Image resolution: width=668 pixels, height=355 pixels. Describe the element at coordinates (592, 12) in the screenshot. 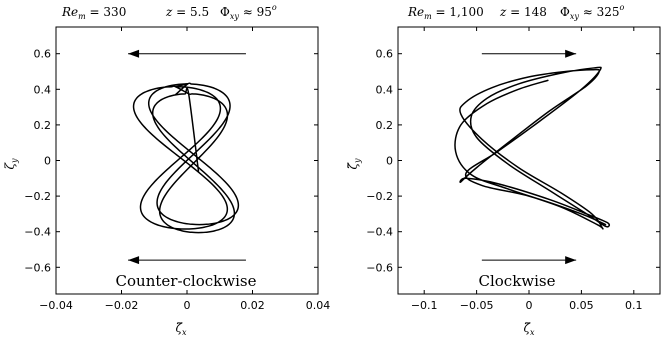

I see `right-title-phi: Φxy ≈ 325o` at that location.